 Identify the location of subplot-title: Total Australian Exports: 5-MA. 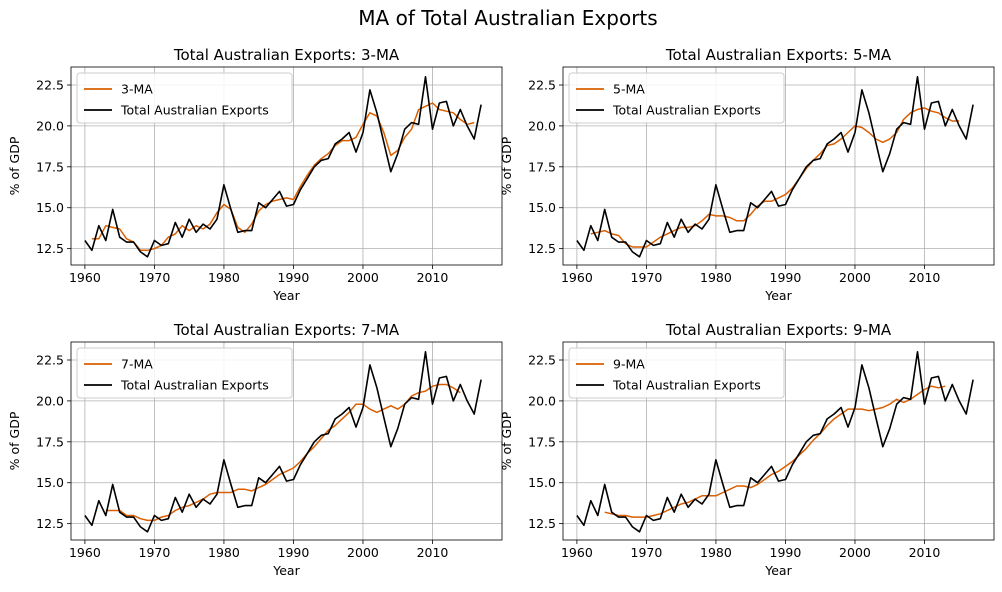
(778, 55).